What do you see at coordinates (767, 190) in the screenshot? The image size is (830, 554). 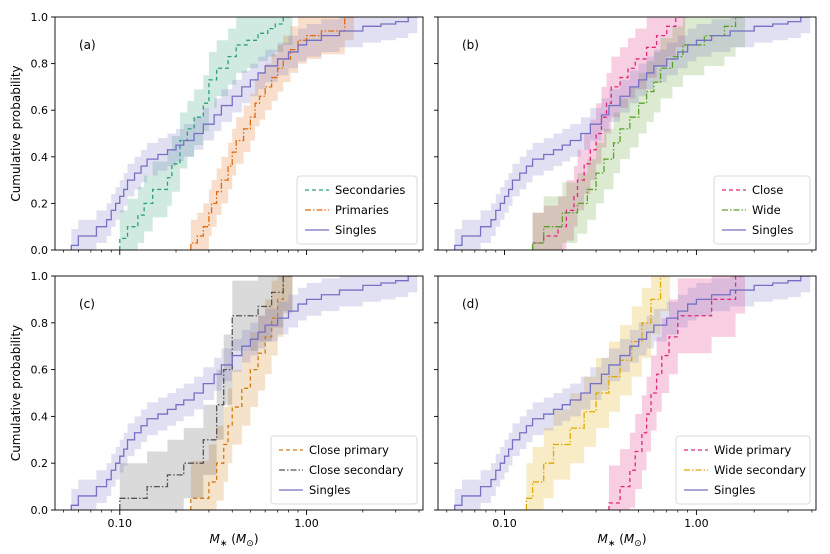 I see `legend-entry: Close` at bounding box center [767, 190].